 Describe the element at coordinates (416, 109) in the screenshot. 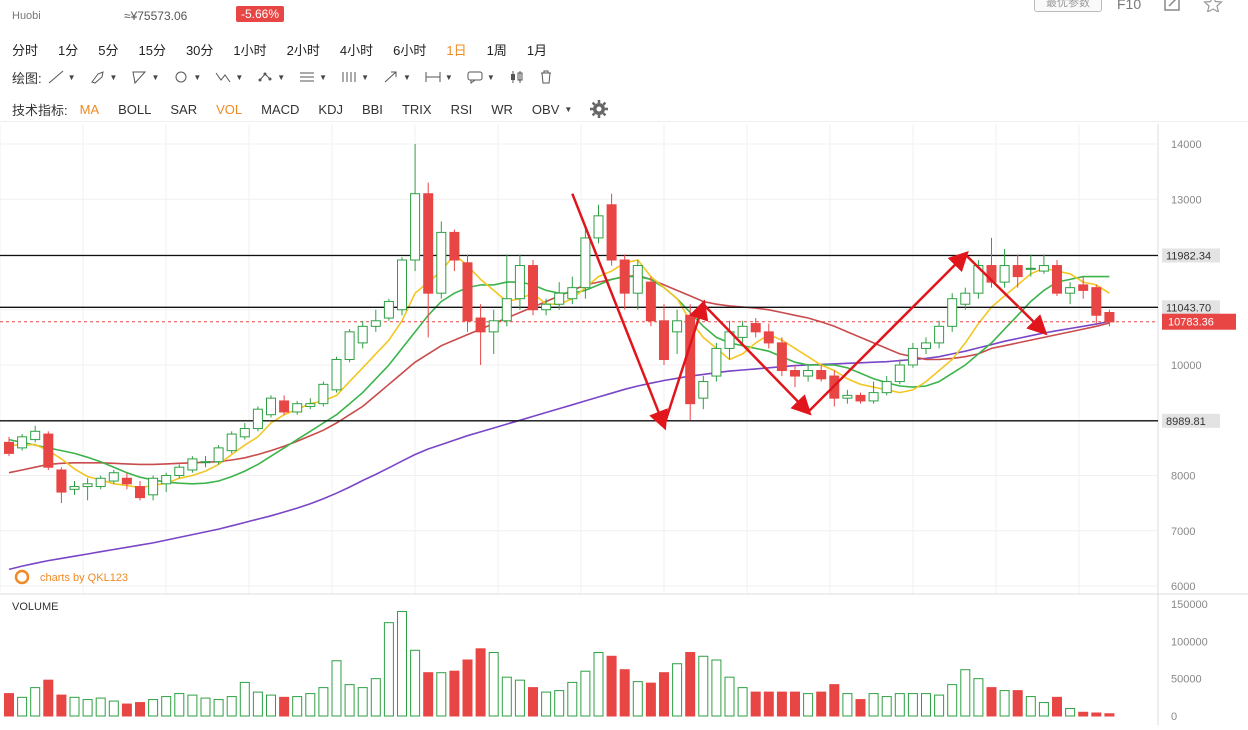

I see `indicator-trix: TRIX` at that location.